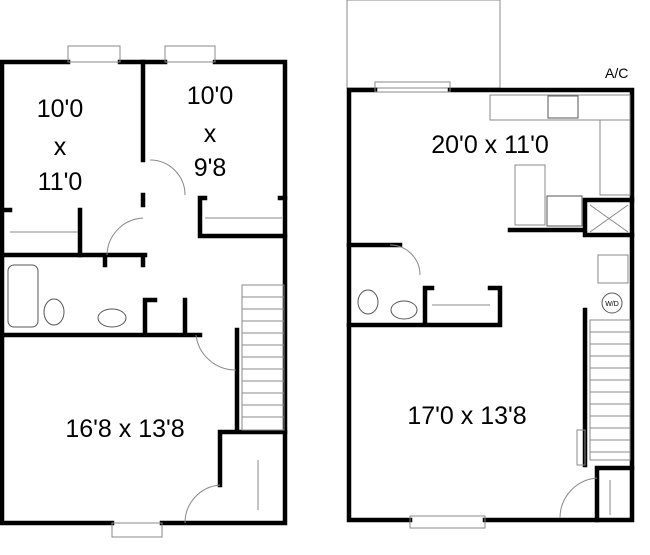 The height and width of the screenshot is (555, 650). What do you see at coordinates (60, 182) in the screenshot?
I see `svg-text: 11'0` at bounding box center [60, 182].